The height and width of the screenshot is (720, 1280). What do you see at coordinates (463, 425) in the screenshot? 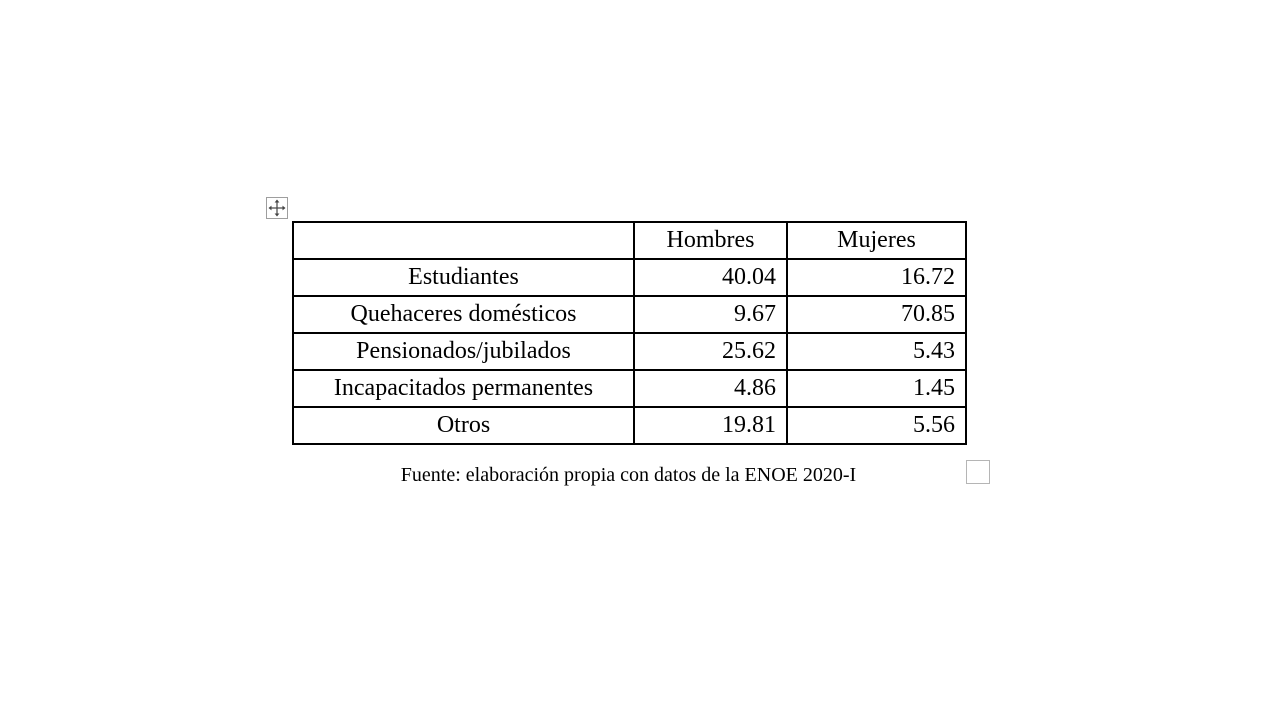
I see `row-label: Otros` at bounding box center [463, 425].